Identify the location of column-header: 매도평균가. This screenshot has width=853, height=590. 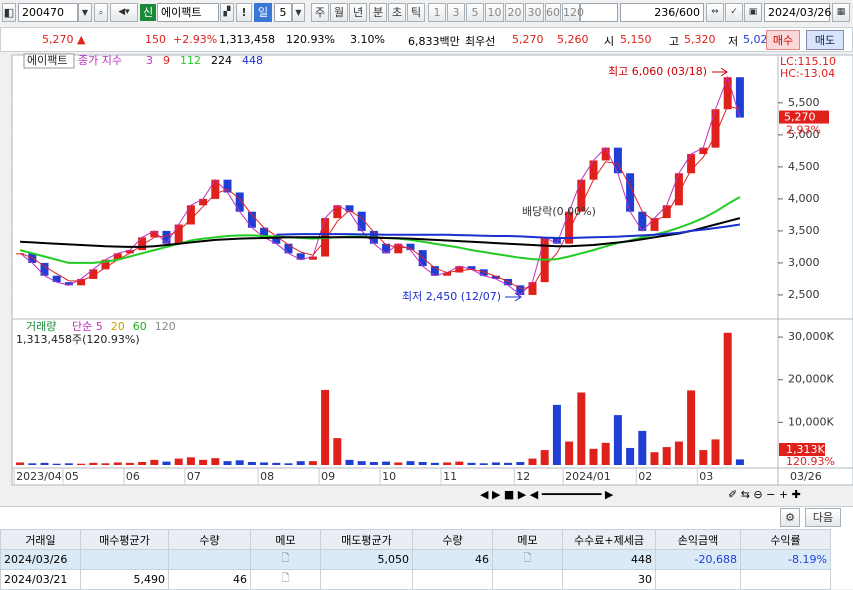
(366, 539).